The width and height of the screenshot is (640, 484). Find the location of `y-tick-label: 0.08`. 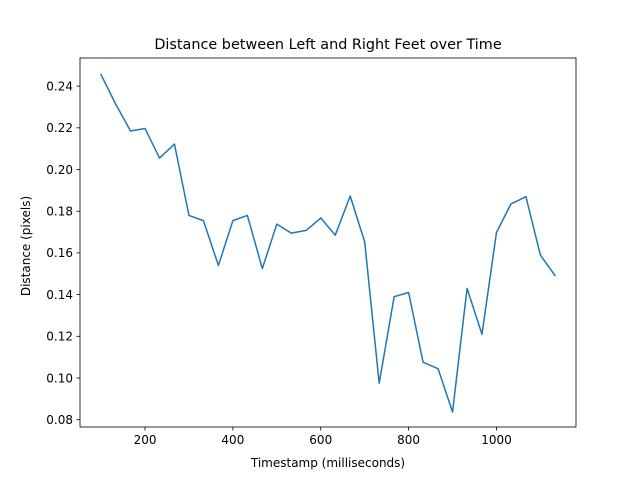

y-tick-label: 0.08 is located at coordinates (59, 420).